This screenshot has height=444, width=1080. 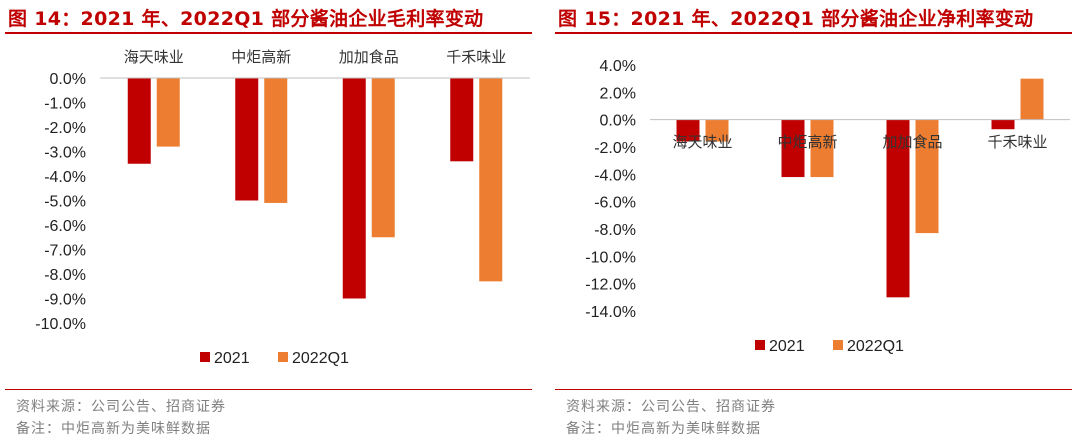 I want to click on y-tick-label: -1.0%, so click(x=65, y=104).